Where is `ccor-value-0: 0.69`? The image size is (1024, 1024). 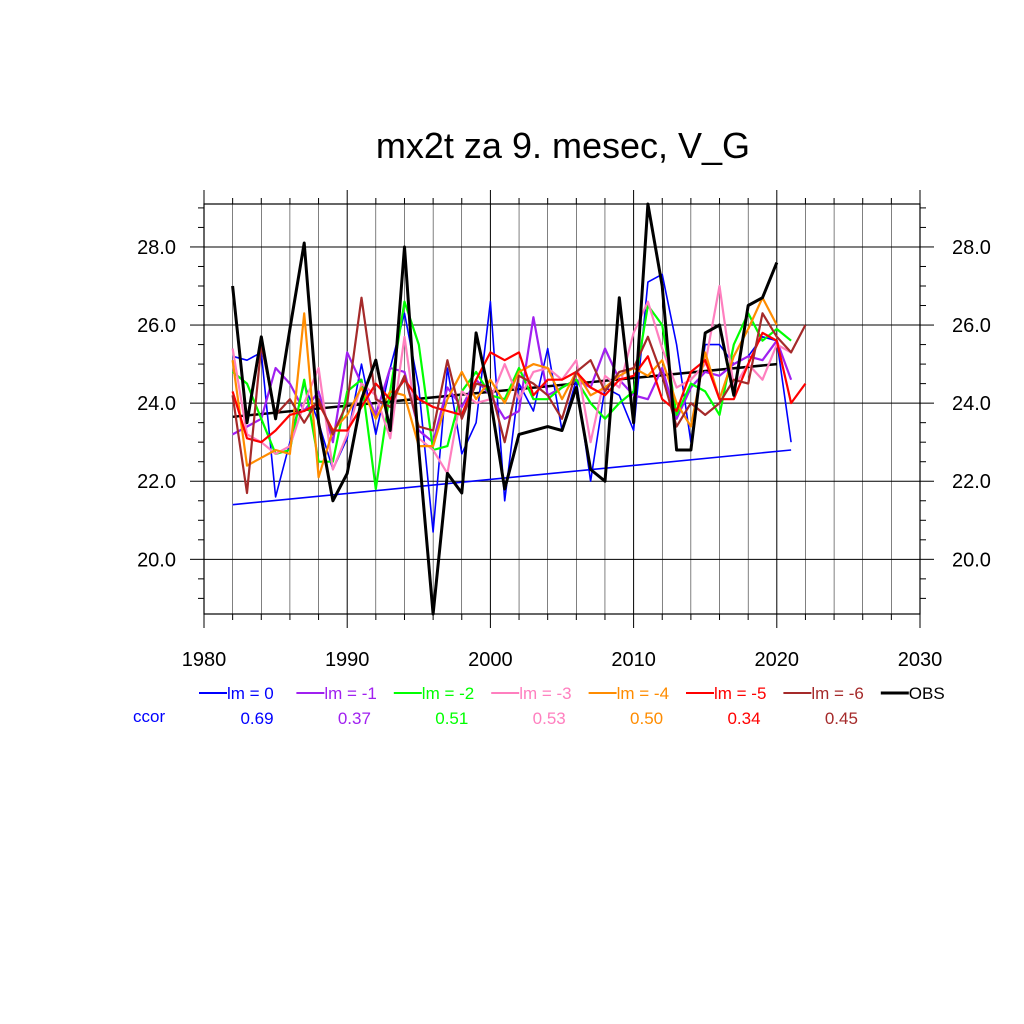 ccor-value-0: 0.69 is located at coordinates (256, 718).